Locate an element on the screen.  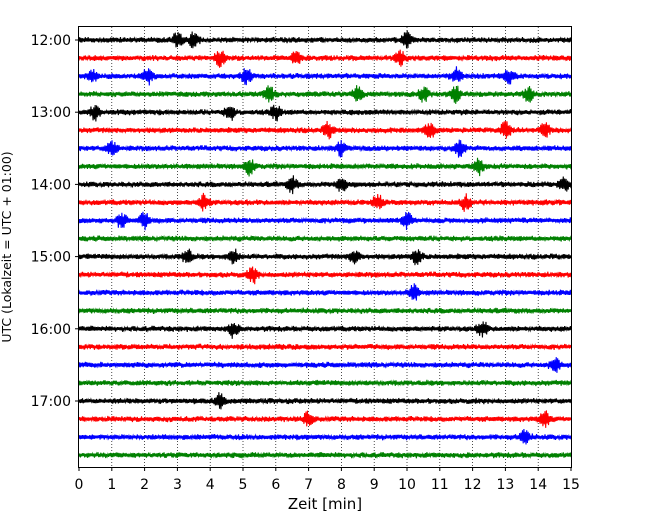
y-axis: 12:00 13:00 14:00 15:00 16:00 17:00 is located at coordinates (55, 221).